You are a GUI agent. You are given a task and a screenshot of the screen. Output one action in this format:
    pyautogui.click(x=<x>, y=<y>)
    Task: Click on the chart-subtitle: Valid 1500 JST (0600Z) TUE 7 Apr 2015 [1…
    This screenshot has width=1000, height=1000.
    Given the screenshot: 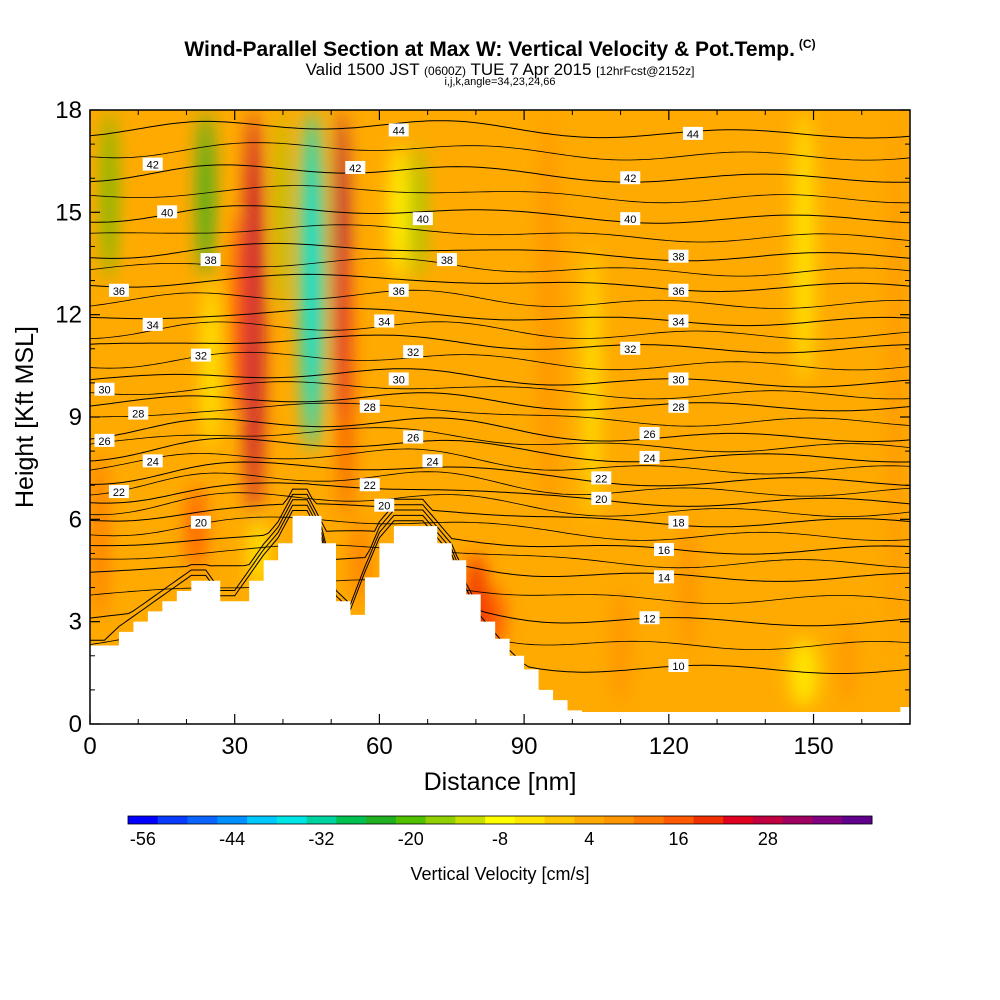 What is the action you would take?
    pyautogui.click(x=500, y=70)
    